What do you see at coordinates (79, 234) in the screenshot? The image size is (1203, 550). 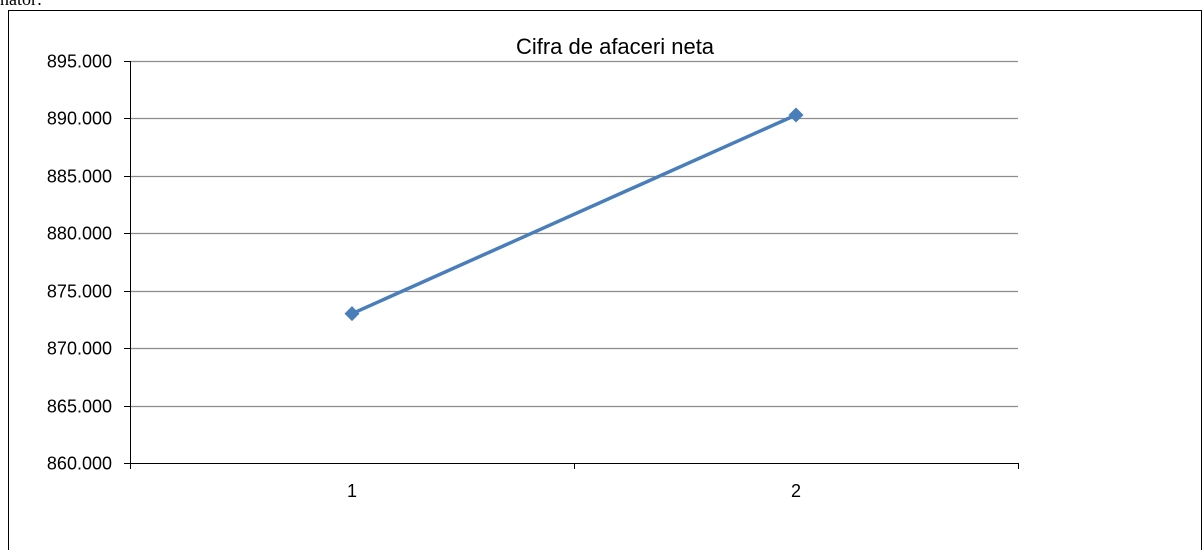 I see `y-tick-label: 880.000` at bounding box center [79, 234].